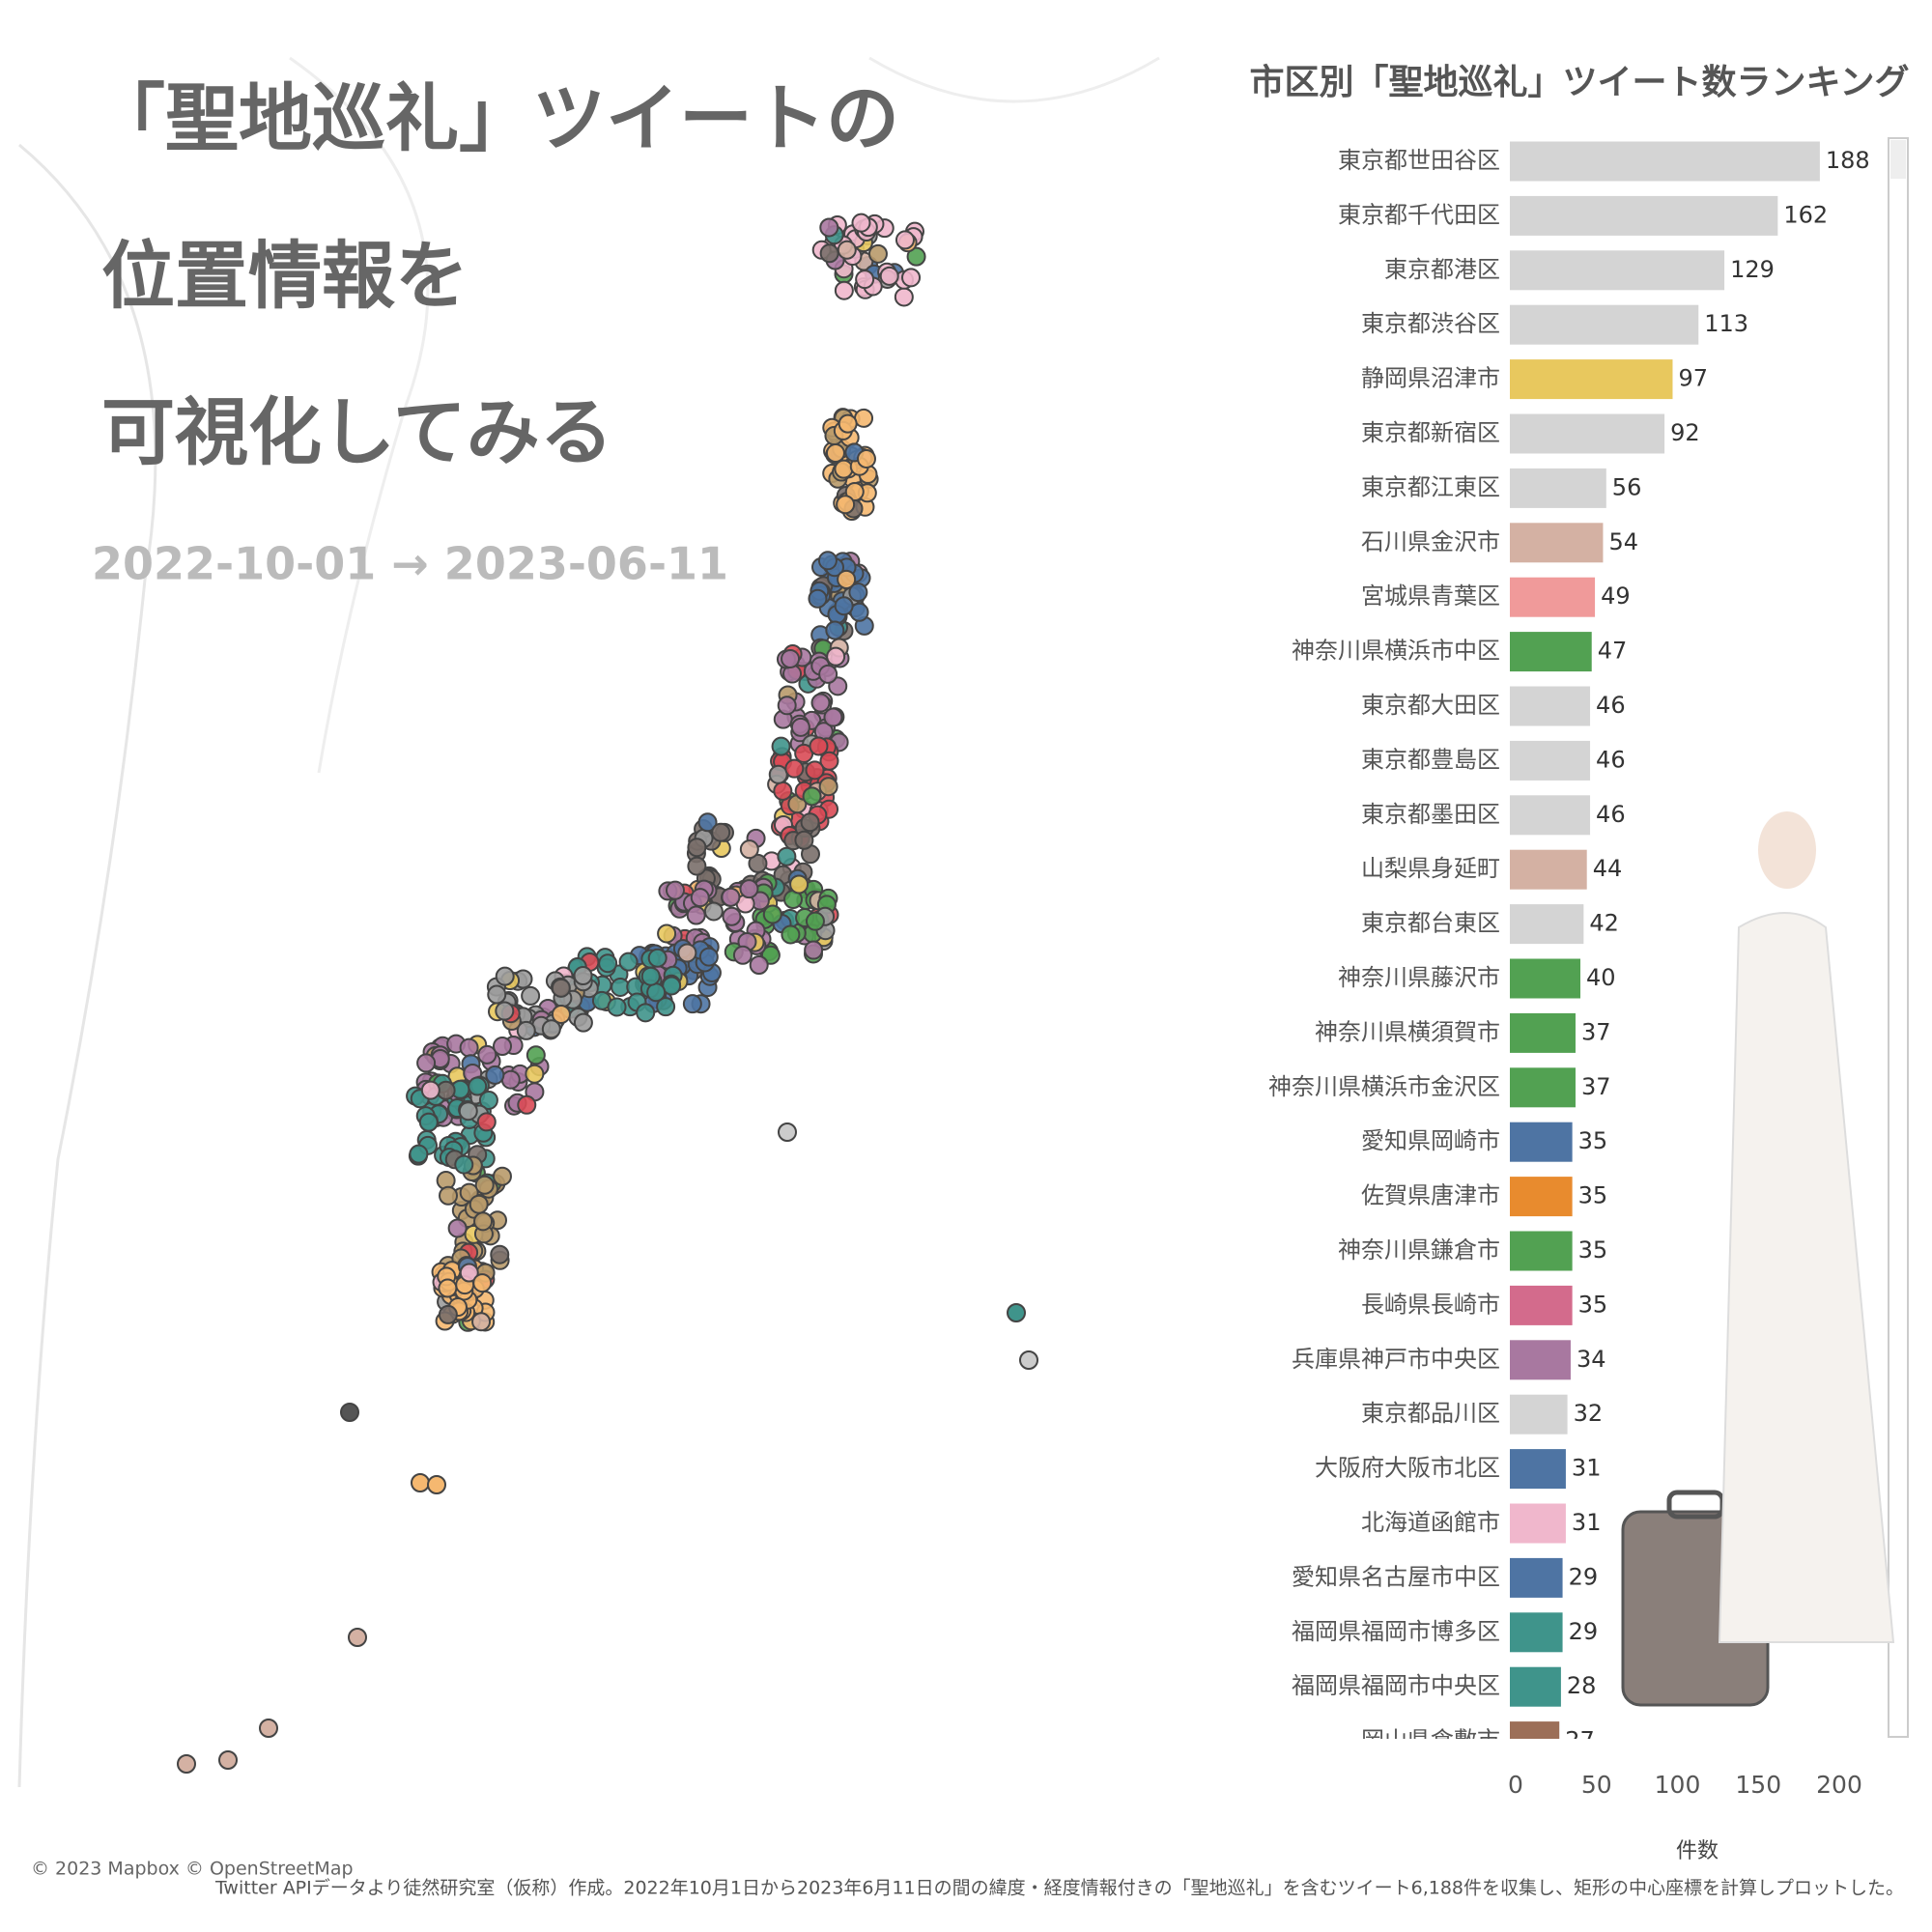  What do you see at coordinates (1898, 159) in the screenshot?
I see `scrollbar-thumb` at bounding box center [1898, 159].